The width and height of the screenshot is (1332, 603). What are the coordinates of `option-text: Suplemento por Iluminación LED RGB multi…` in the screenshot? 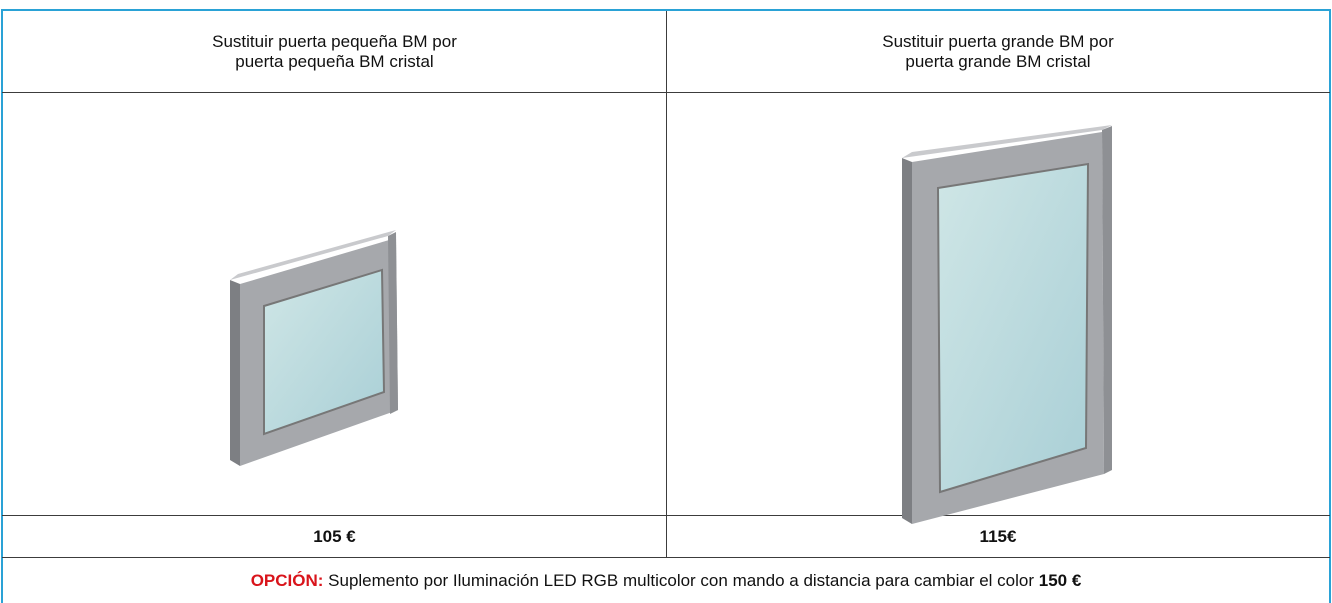 It's located at (681, 580).